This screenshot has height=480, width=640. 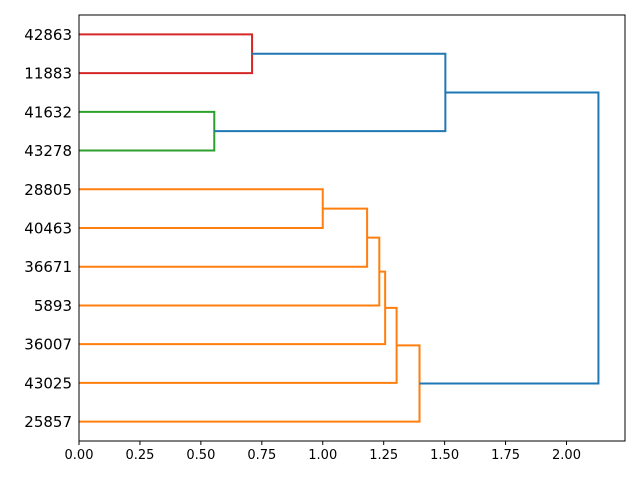 I want to click on leaf-label: 43025, so click(x=48, y=383).